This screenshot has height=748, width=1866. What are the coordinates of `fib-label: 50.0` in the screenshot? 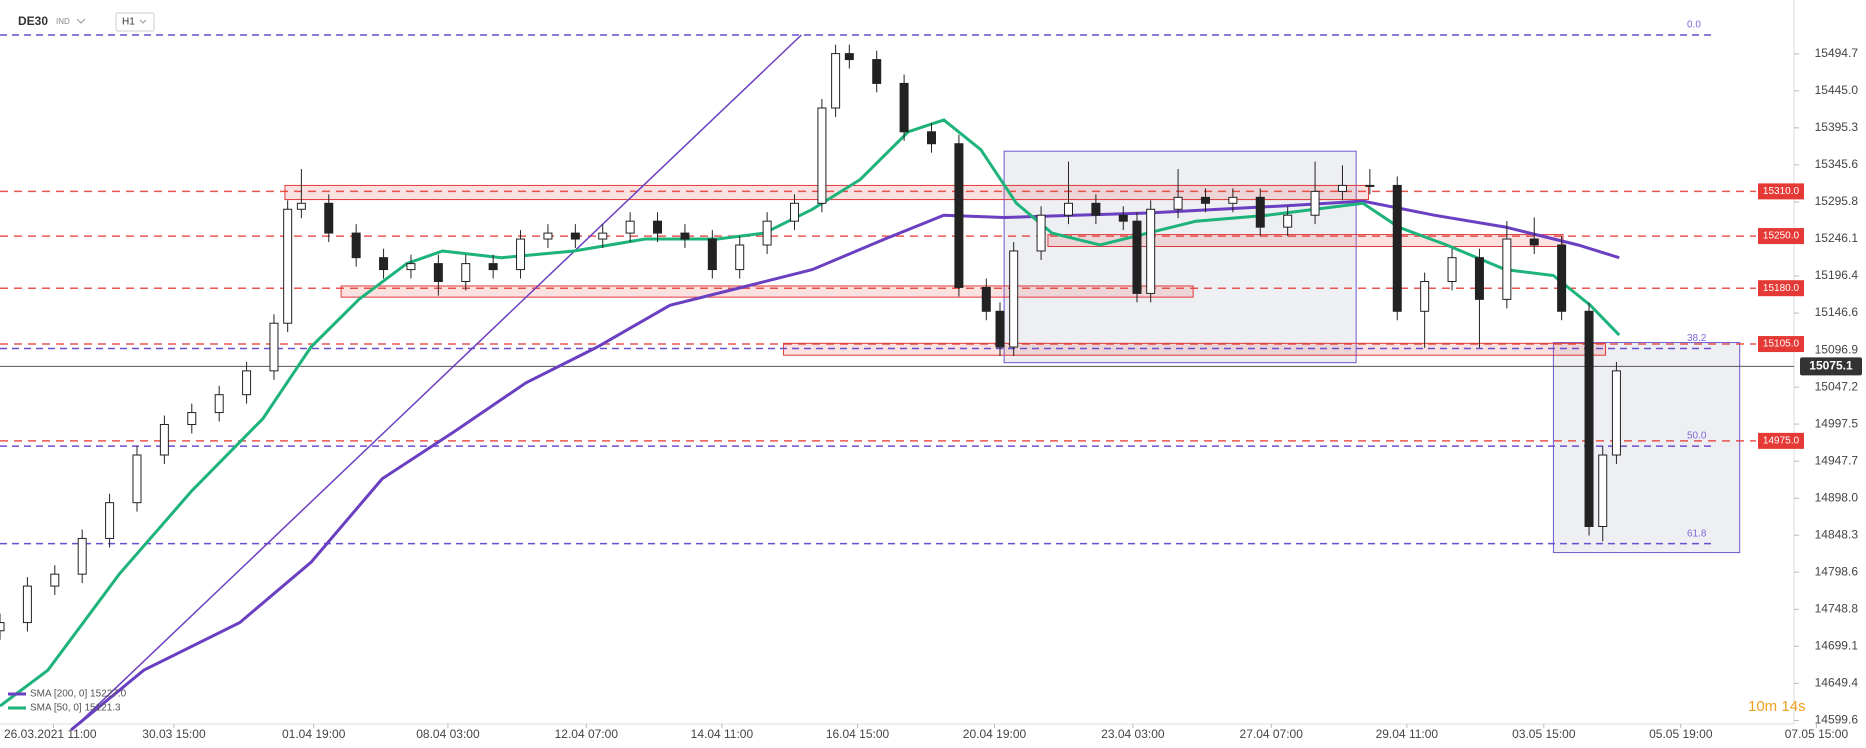 It's located at (1697, 436).